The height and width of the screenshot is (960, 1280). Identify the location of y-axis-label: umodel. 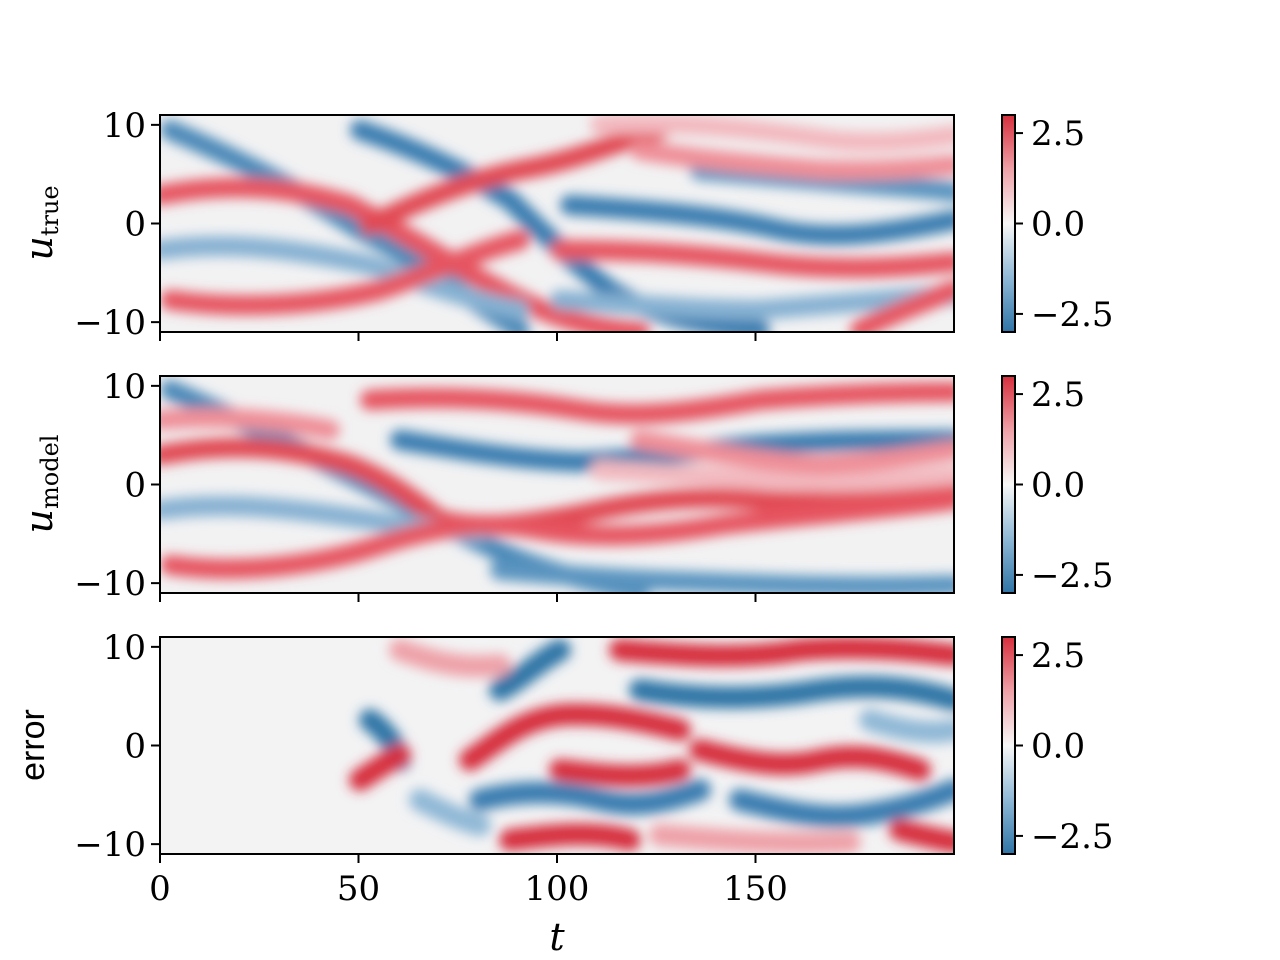
(40, 484).